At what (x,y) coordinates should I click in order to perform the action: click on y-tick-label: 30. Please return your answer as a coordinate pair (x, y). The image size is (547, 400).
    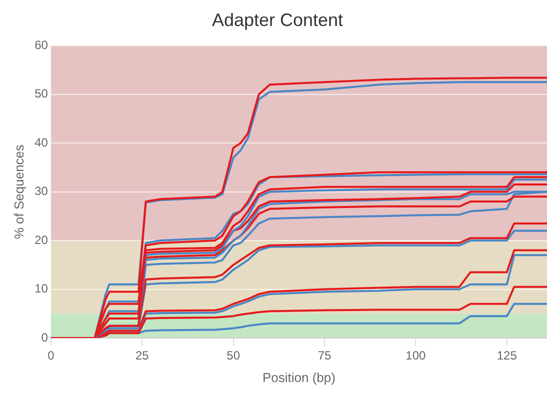
    Looking at the image, I should click on (41, 191).